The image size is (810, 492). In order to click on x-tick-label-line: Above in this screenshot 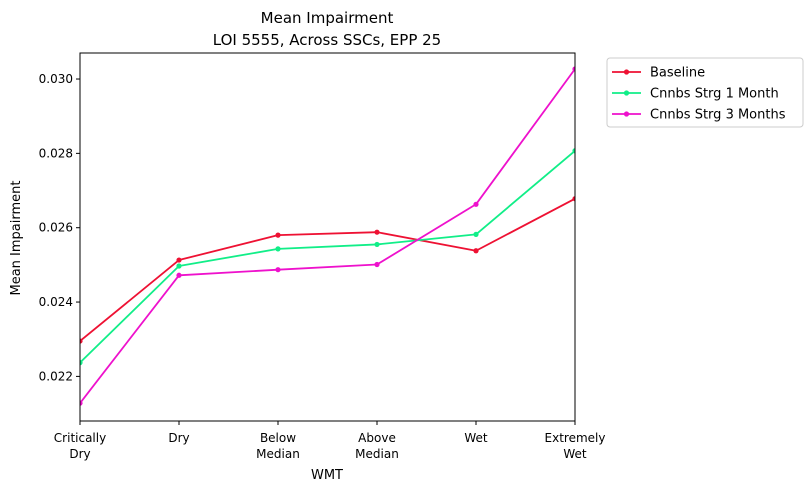, I will do `click(377, 438)`.